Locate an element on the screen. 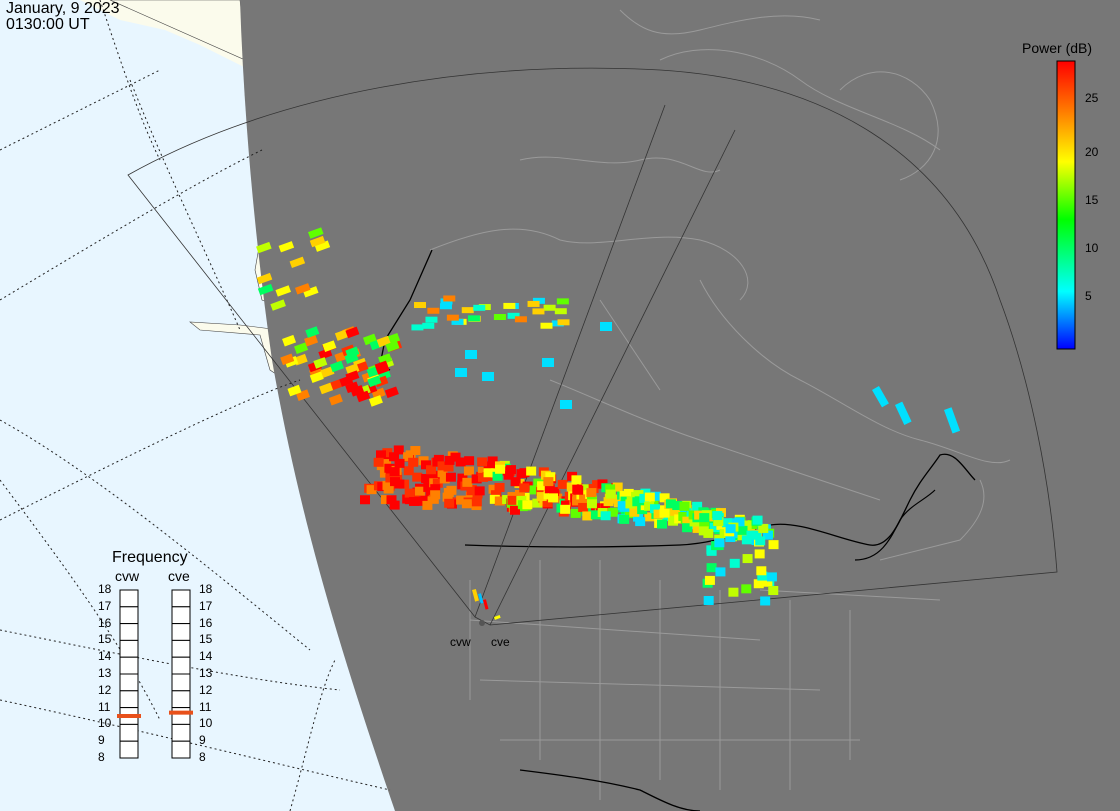 The image size is (1120, 811). colorbar-tick-5: 5 is located at coordinates (1088, 296).